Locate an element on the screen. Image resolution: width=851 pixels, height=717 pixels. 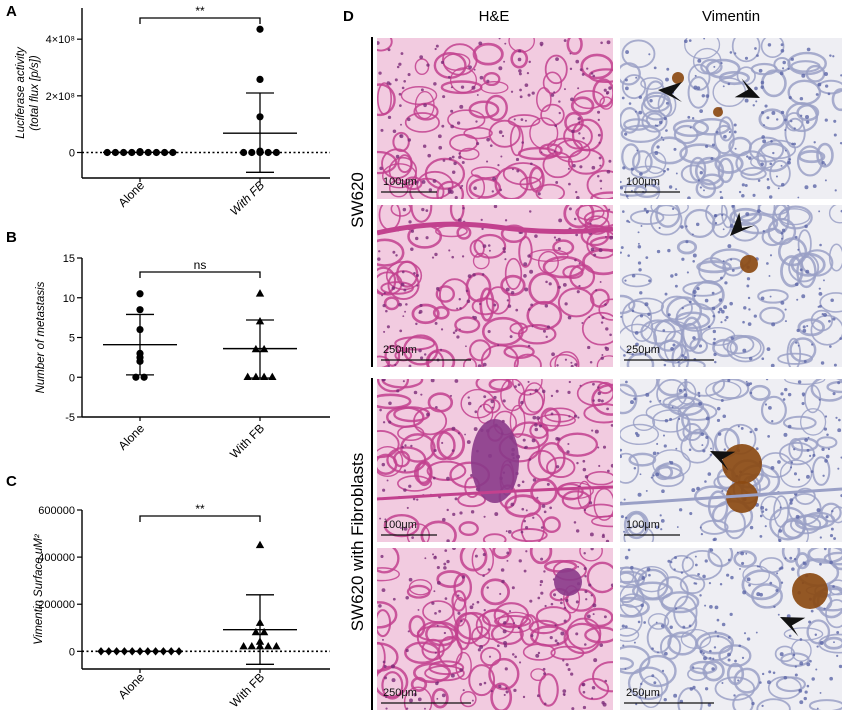
y-tick-label: 400000 is located at coordinates (56, 558).